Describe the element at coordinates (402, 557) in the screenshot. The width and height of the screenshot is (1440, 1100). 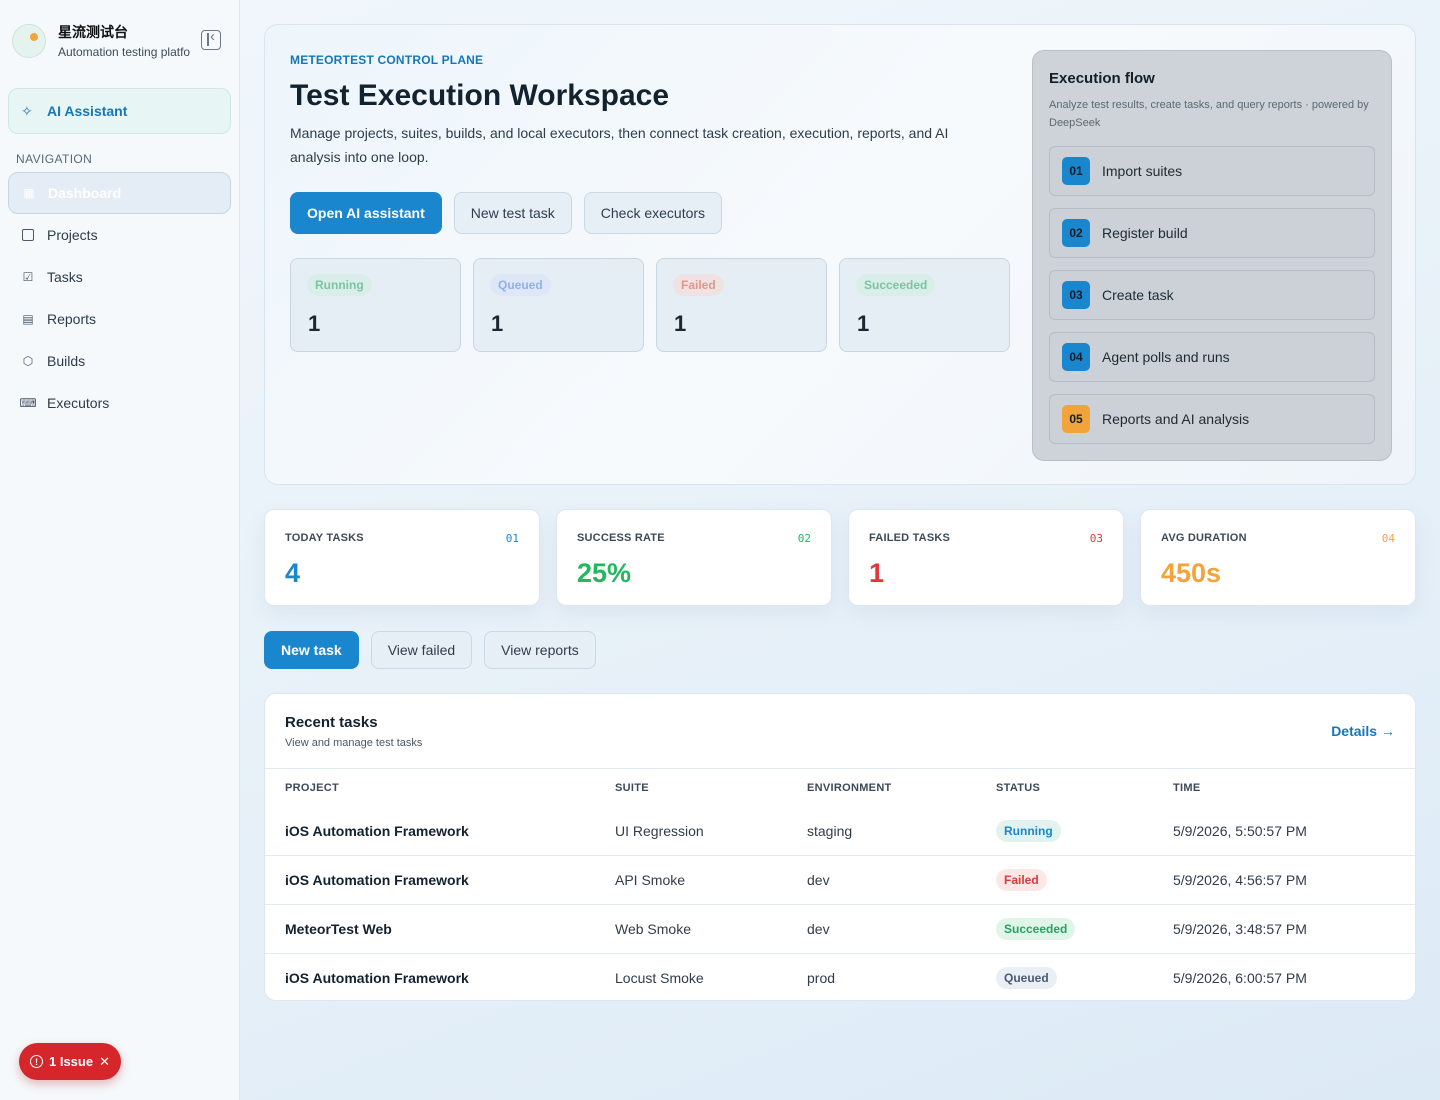
I see `metric-card-today-tasks: TODAY TASKS 01 4` at that location.